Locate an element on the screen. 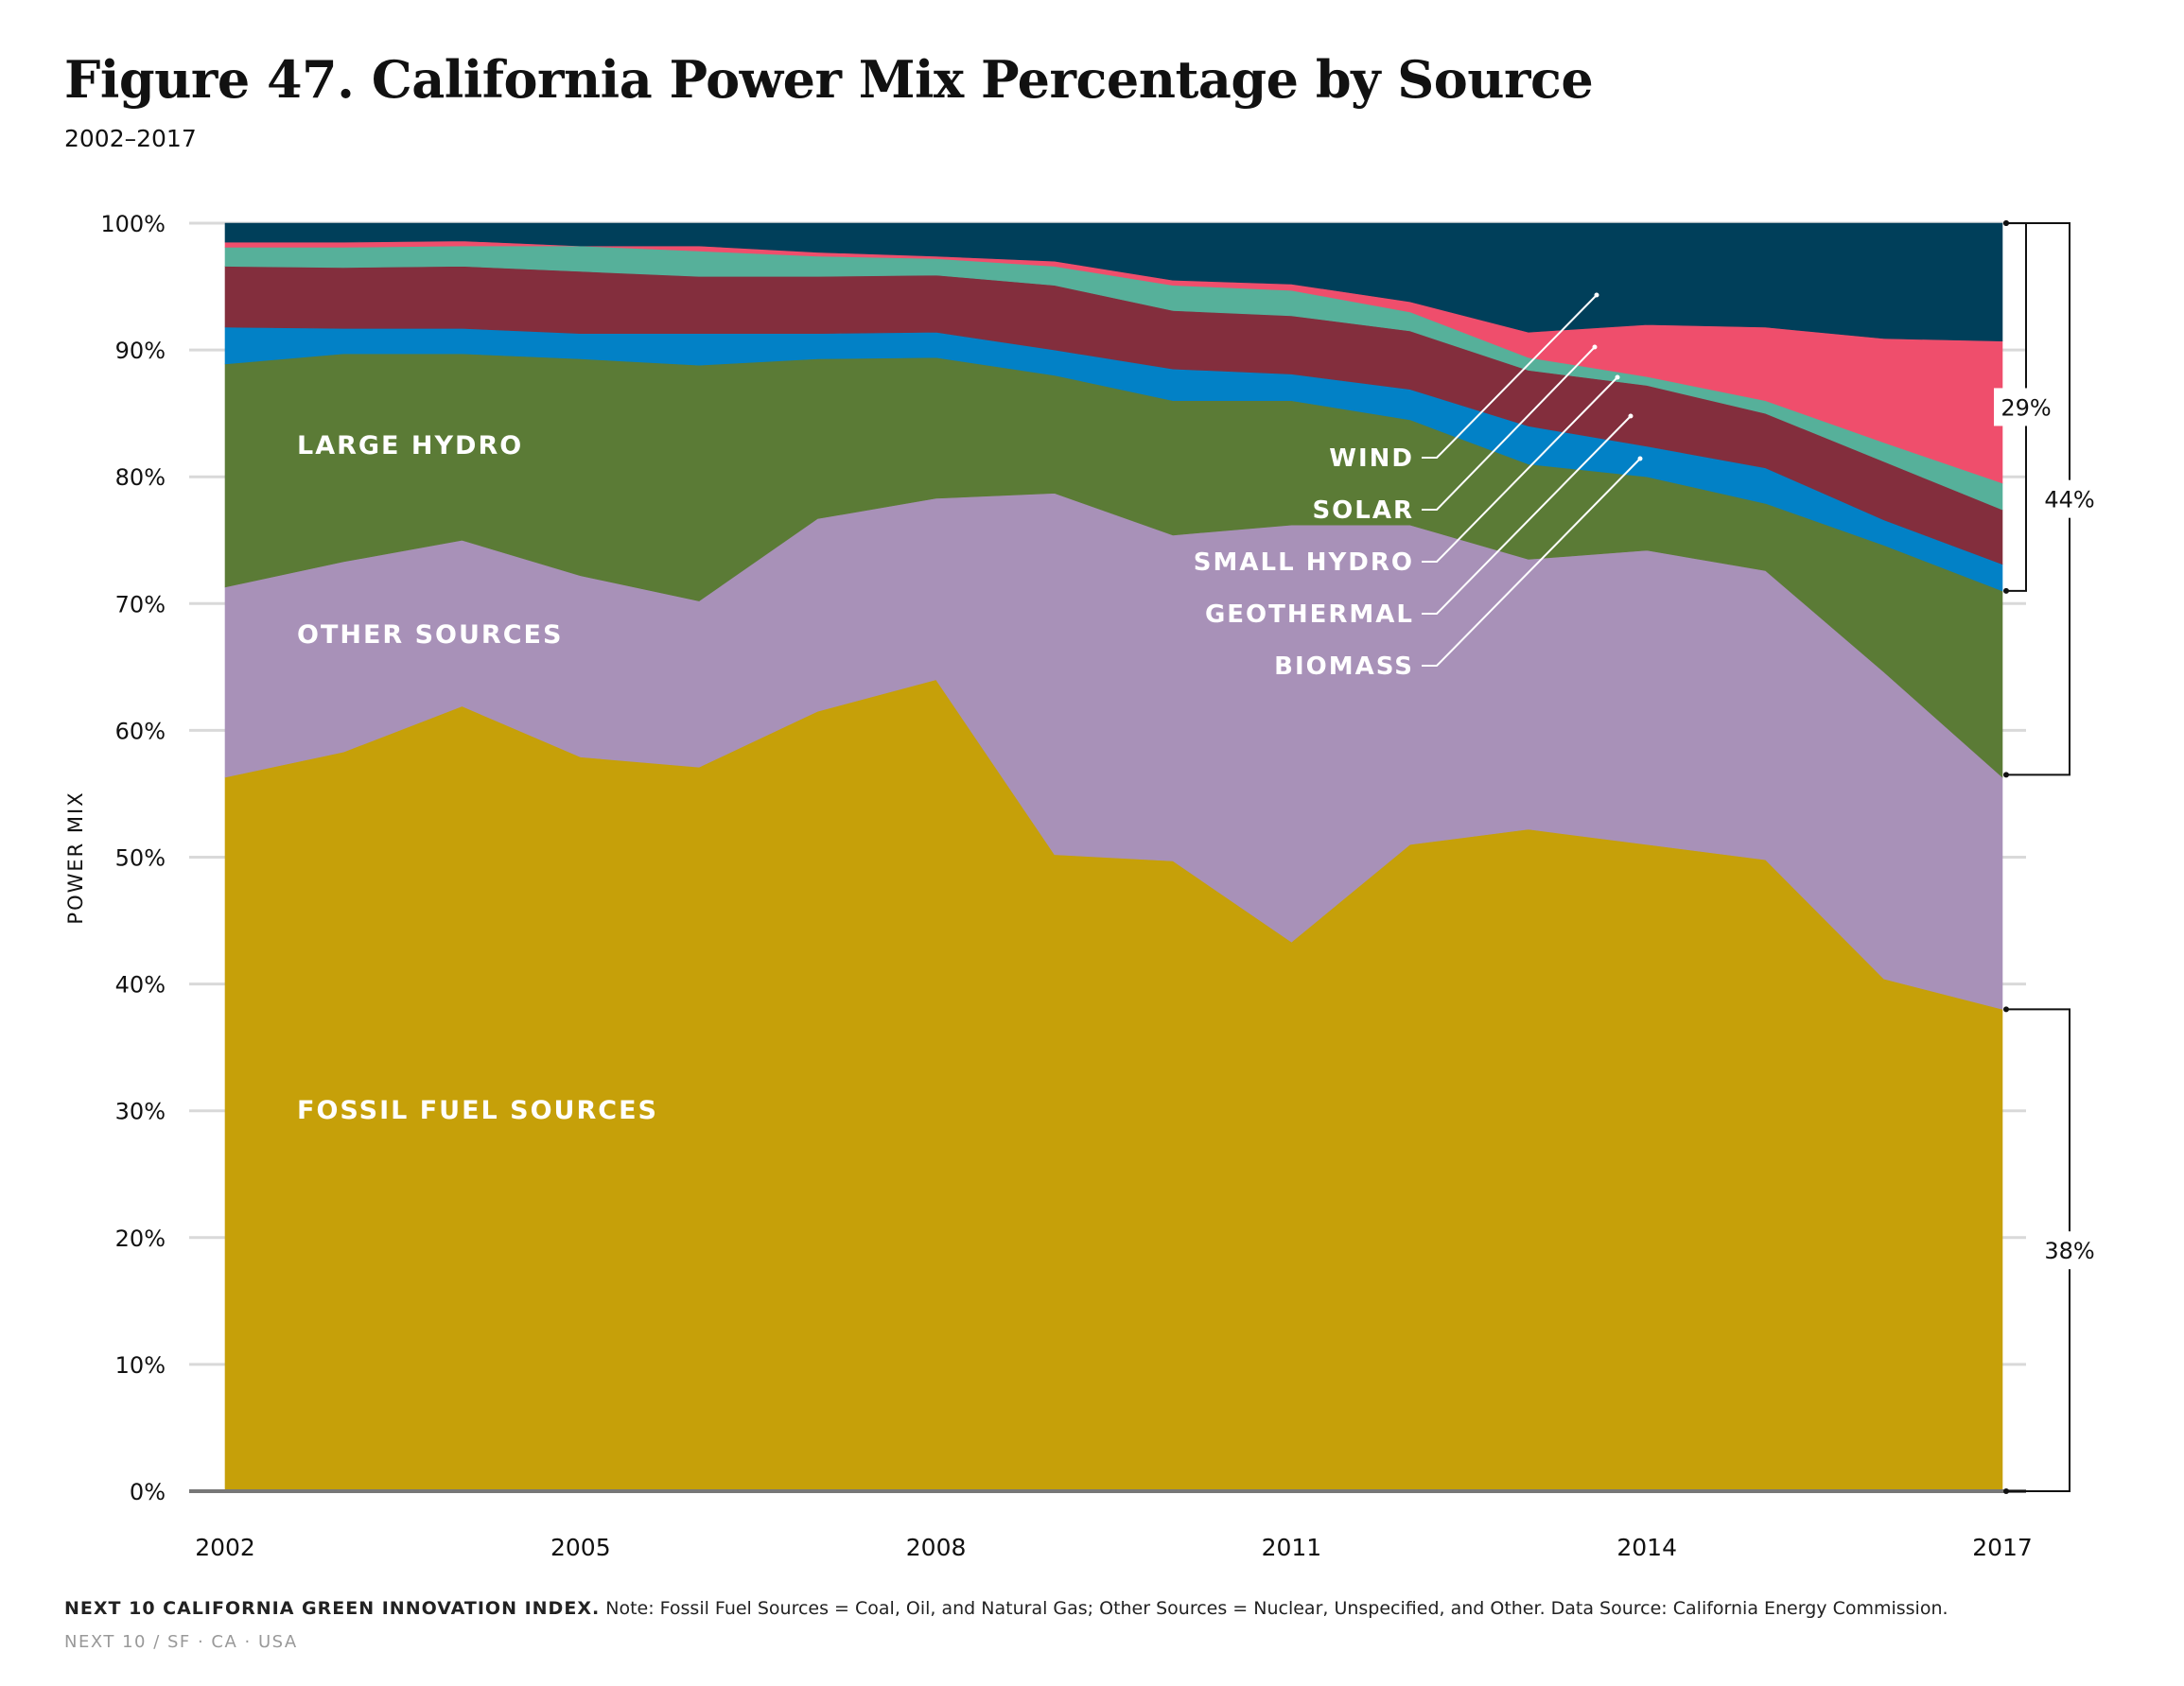  y-tick-label: 80% is located at coordinates (140, 477).